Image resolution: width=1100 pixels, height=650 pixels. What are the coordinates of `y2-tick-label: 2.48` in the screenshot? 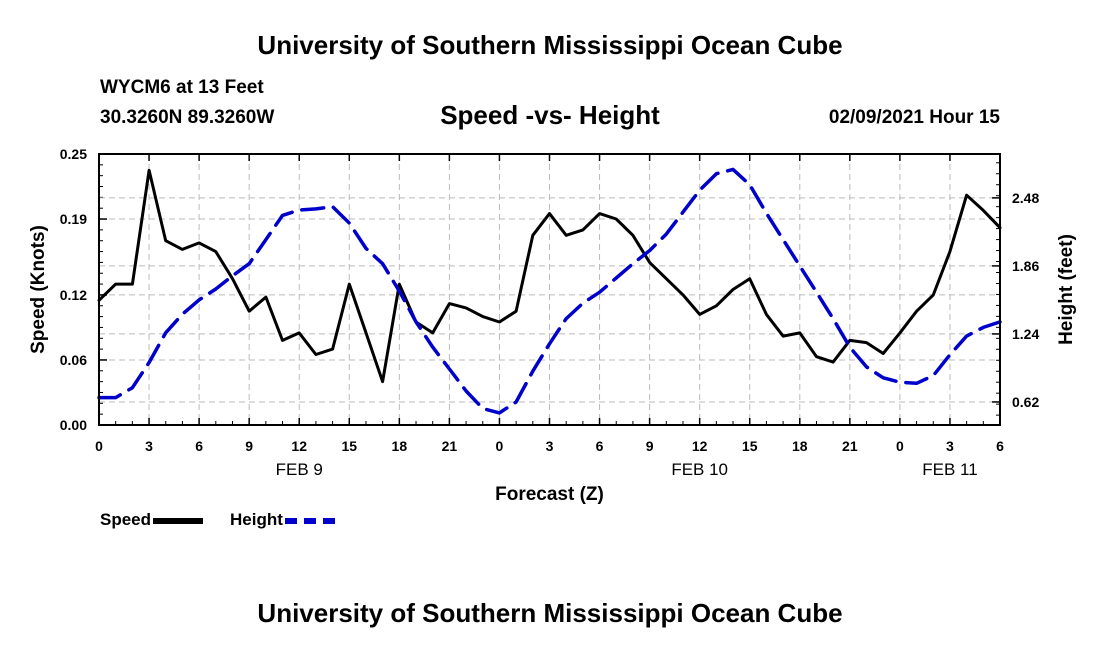 It's located at (1025, 198).